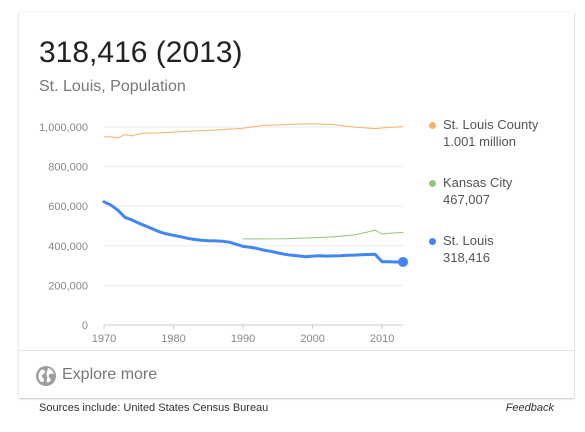  What do you see at coordinates (468, 240) in the screenshot?
I see `legend-name: St. Louis` at bounding box center [468, 240].